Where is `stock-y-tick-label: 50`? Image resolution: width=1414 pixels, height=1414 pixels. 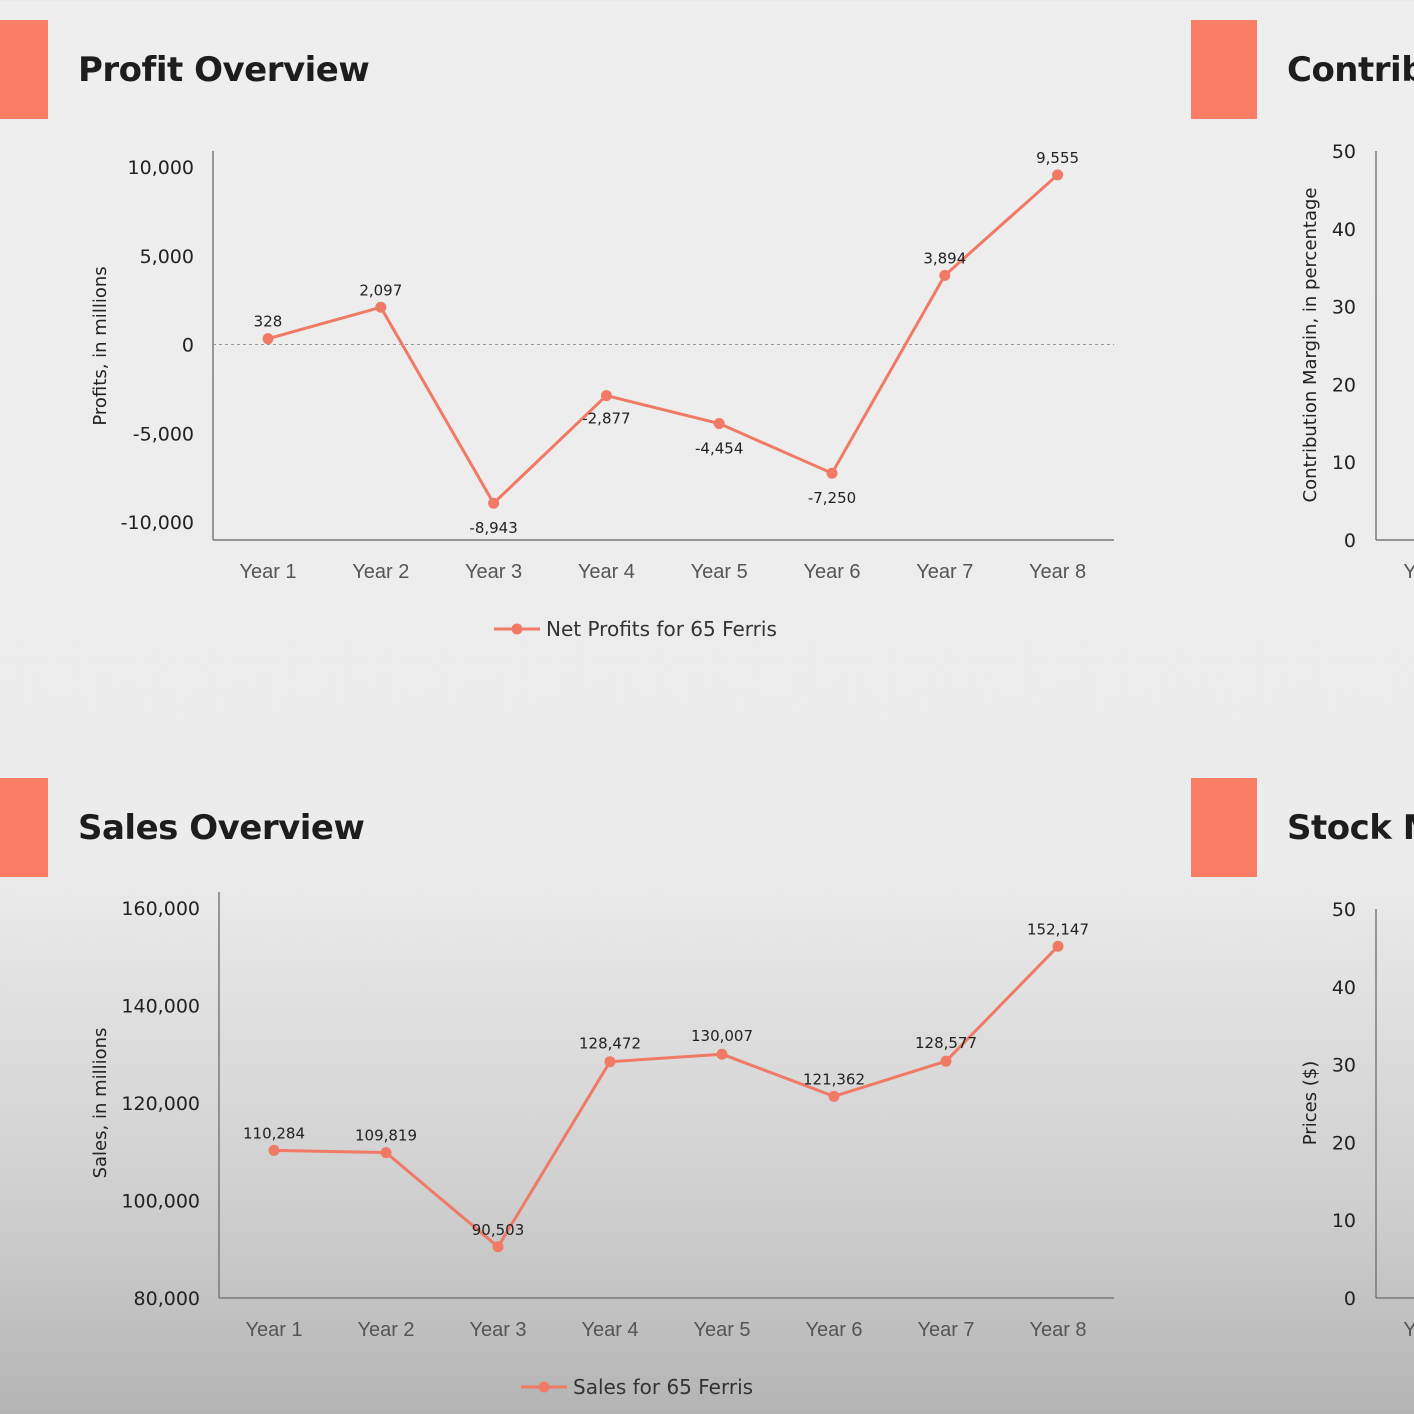 stock-y-tick-label: 50 is located at coordinates (1344, 910).